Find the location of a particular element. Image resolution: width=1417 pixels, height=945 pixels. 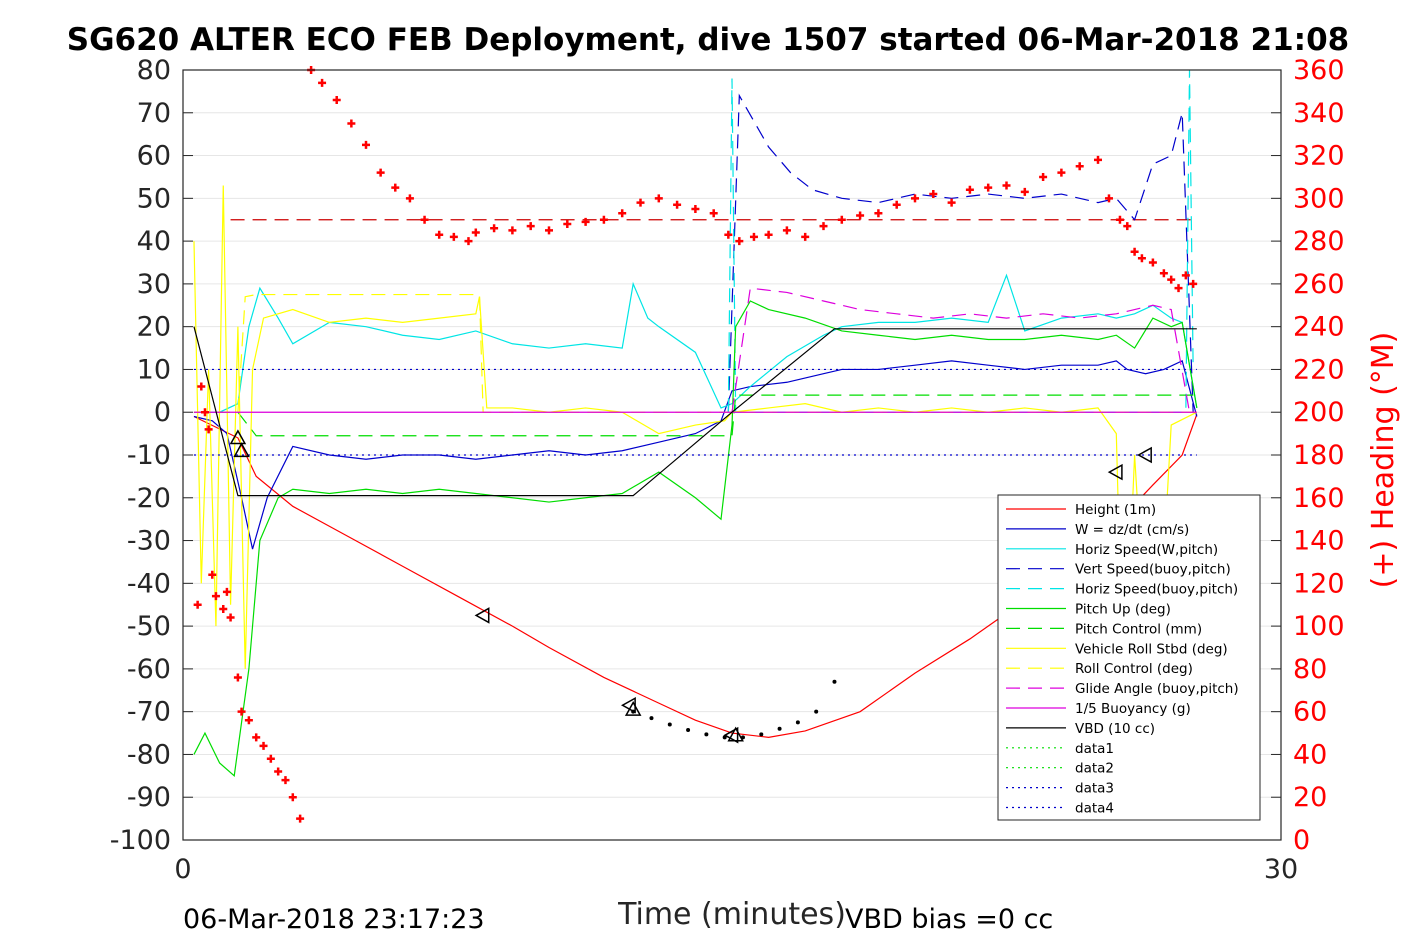

y-tick-label-left: 80 is located at coordinates (154, 70).